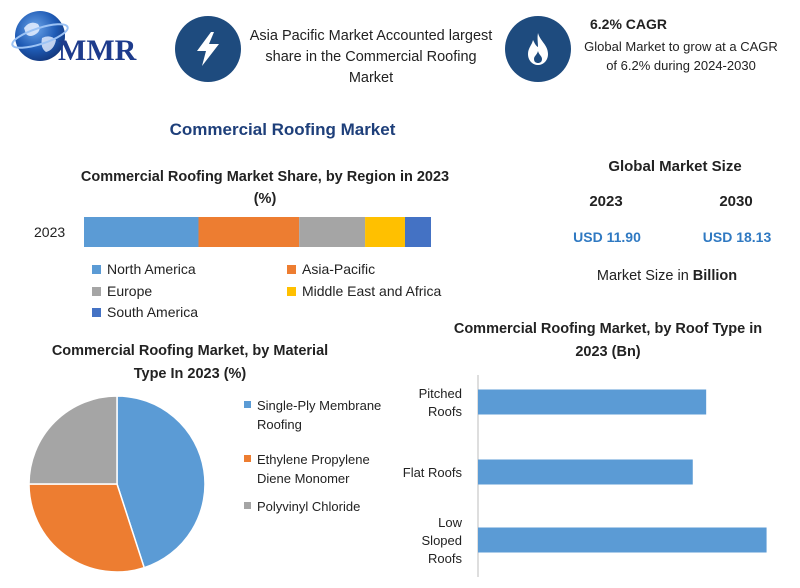 The width and height of the screenshot is (800, 588). Describe the element at coordinates (442, 540) in the screenshot. I see `category-label: Sloped` at that location.